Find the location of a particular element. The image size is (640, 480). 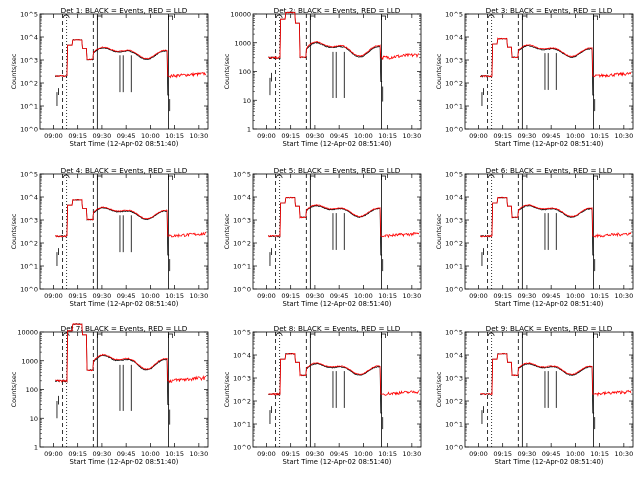

chart-title: Det 5: BLACK = Events, RED = LLD is located at coordinates (337, 170).